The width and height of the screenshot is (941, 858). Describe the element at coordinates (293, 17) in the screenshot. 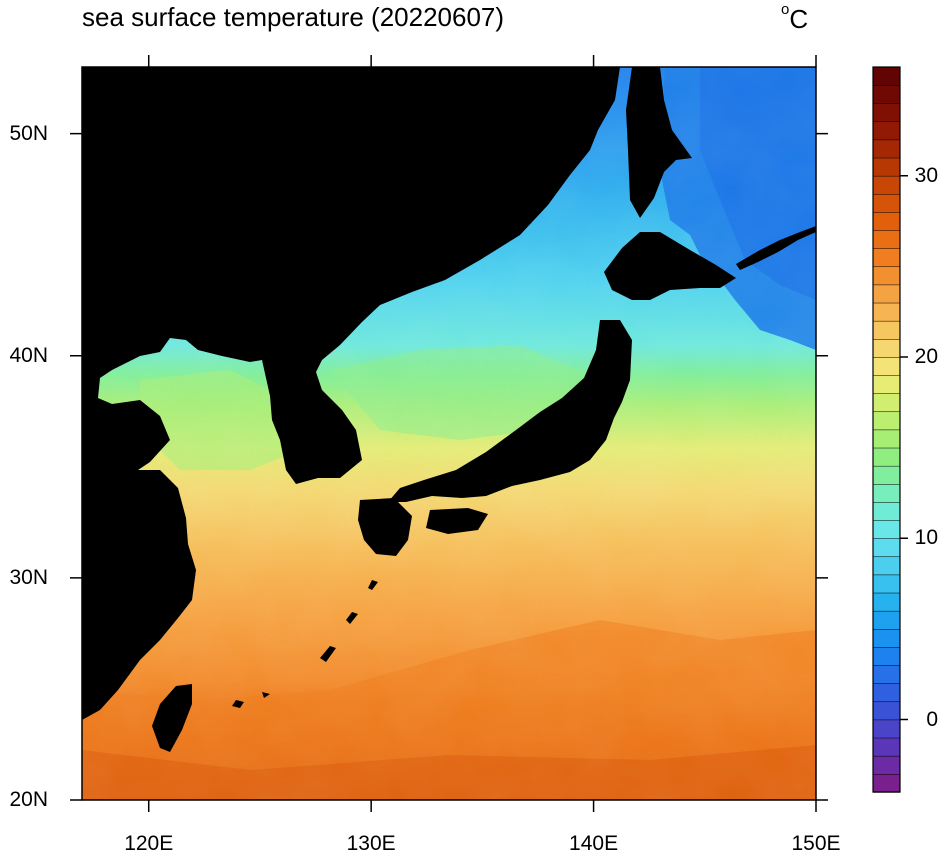

I see `map-title: sea surface temperature (20220607)` at that location.